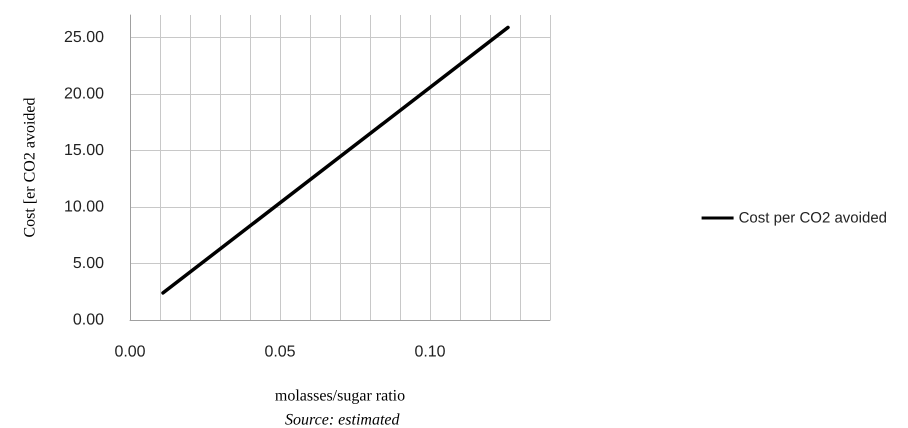 Image resolution: width=908 pixels, height=428 pixels. Describe the element at coordinates (340, 396) in the screenshot. I see `x-axis-title: molasses/sugar ratio` at that location.